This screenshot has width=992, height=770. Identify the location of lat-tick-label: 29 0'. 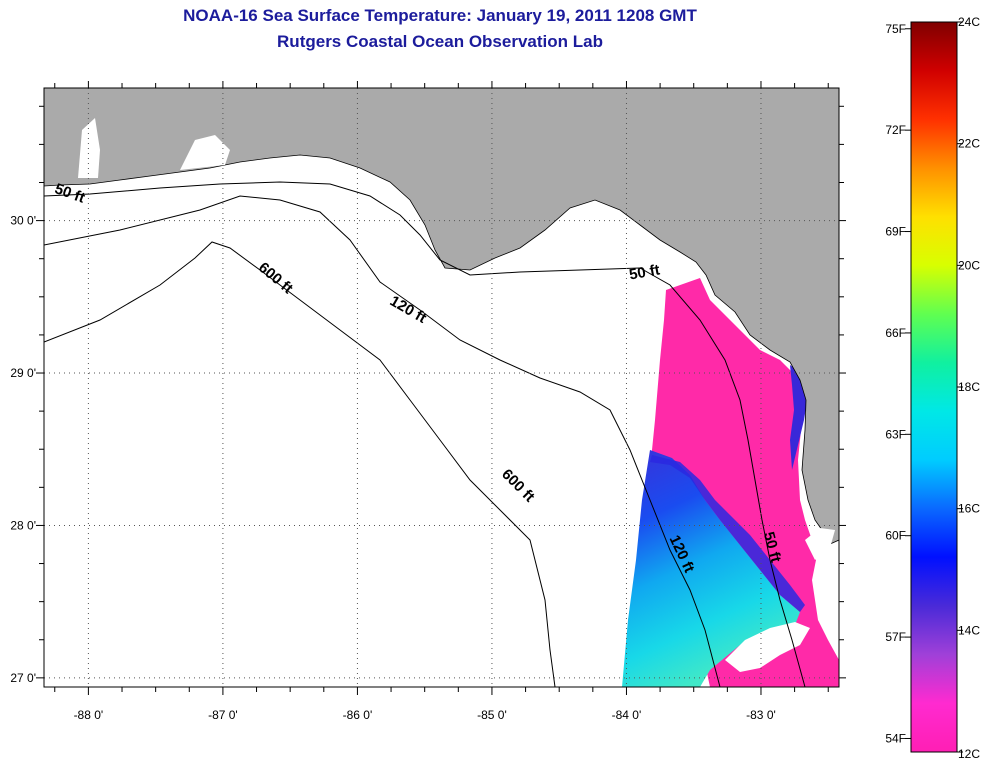
(23, 373).